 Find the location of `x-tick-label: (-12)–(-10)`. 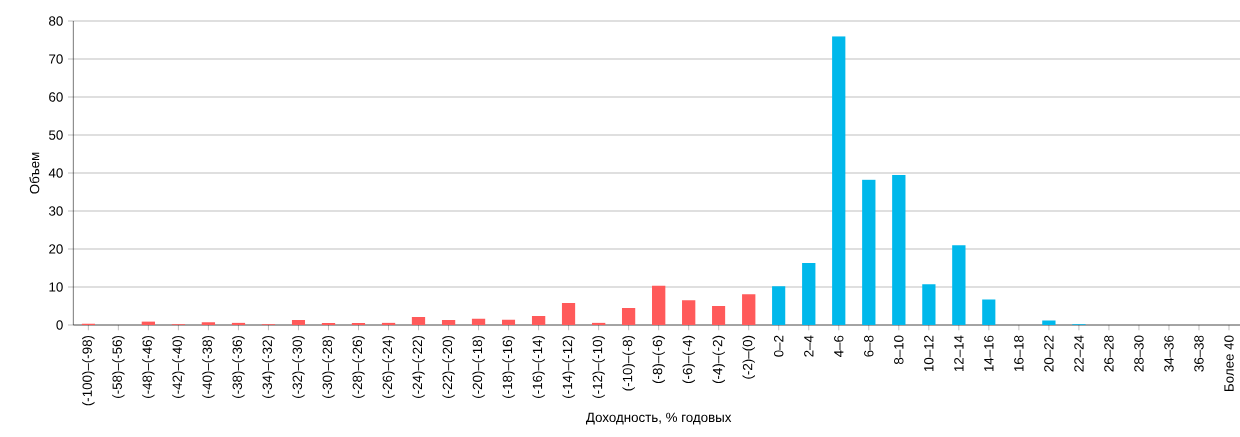

x-tick-label: (-12)–(-10) is located at coordinates (598, 366).